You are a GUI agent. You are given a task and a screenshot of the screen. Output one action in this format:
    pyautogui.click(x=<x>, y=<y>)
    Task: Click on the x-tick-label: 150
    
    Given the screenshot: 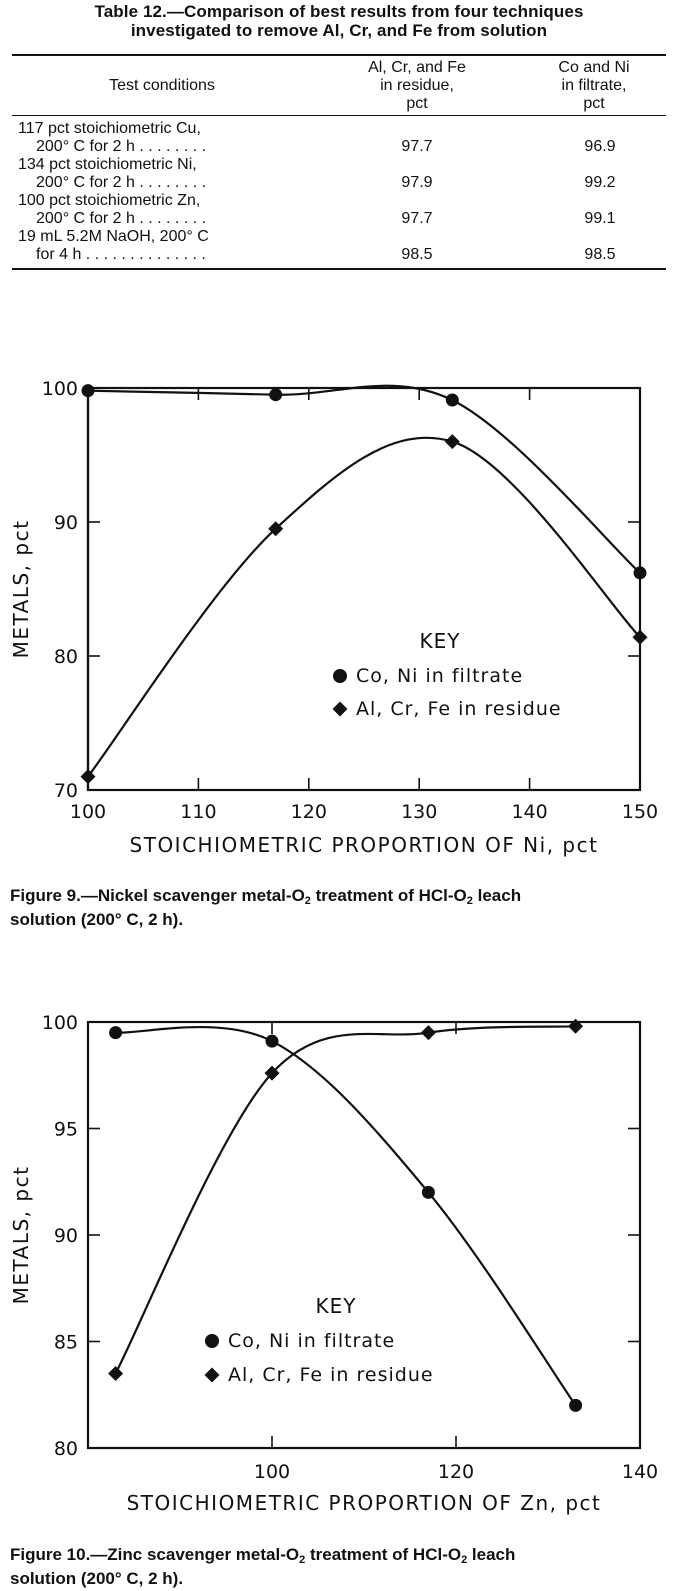 What is the action you would take?
    pyautogui.click(x=640, y=812)
    